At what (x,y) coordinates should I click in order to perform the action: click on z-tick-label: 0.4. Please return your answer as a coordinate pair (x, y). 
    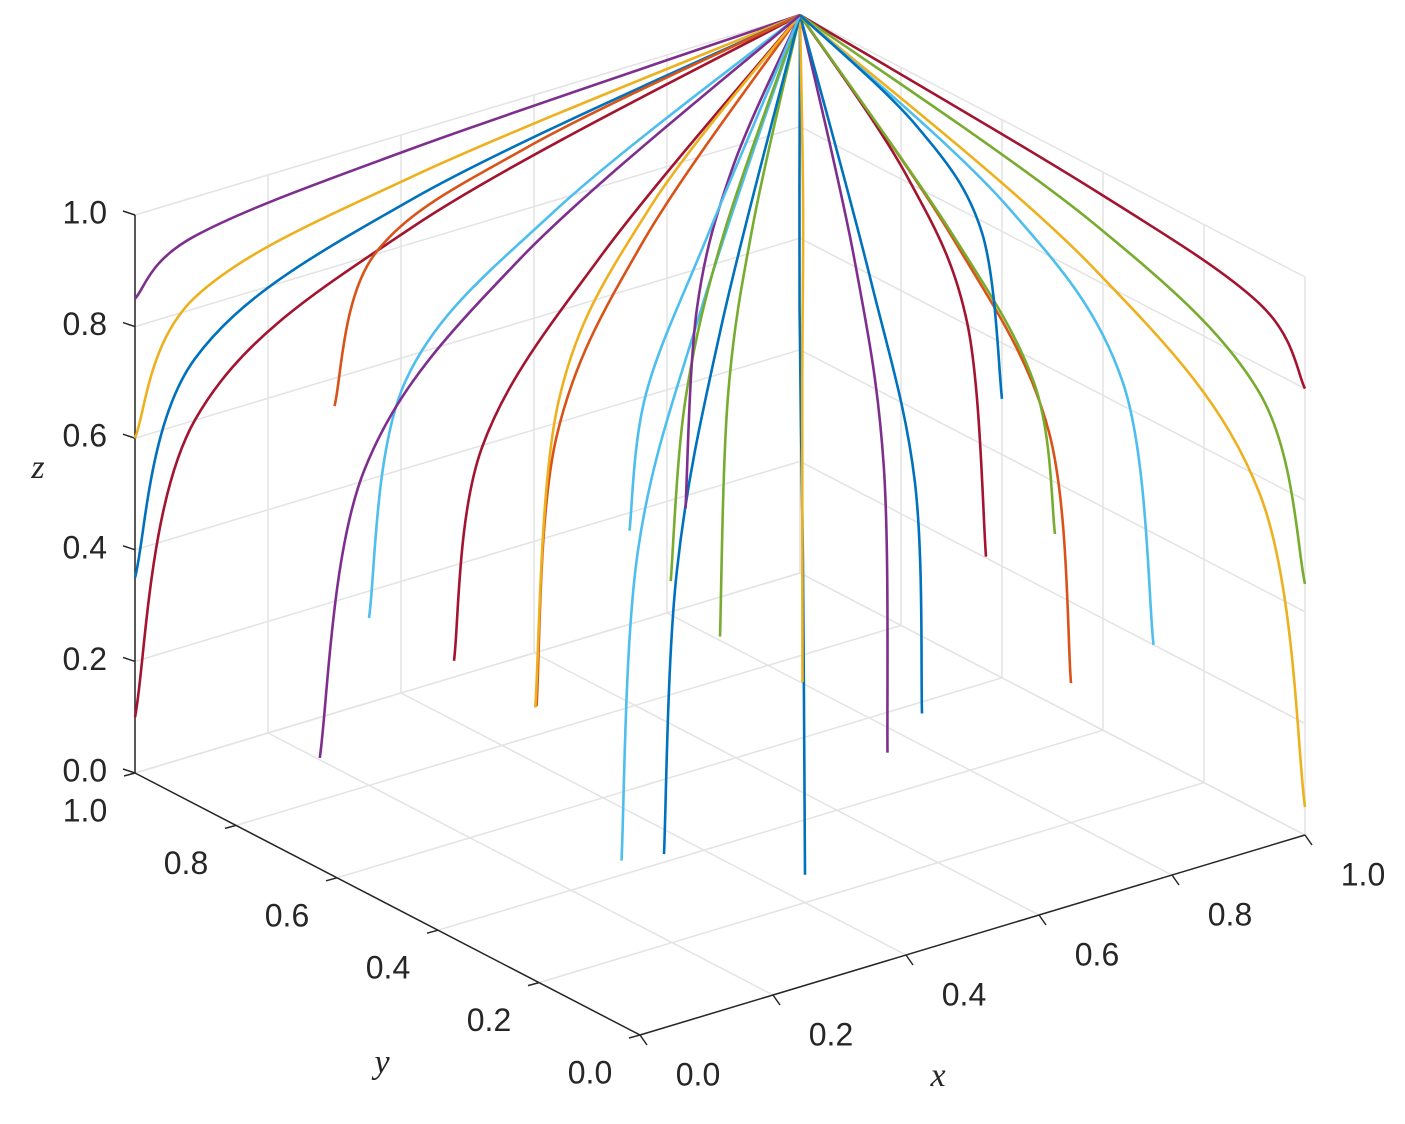
    Looking at the image, I should click on (85, 547).